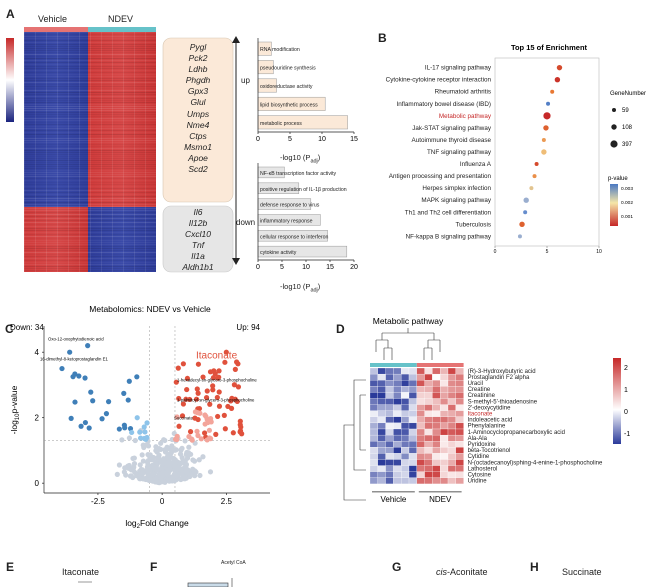  Describe the element at coordinates (233, 563) in the screenshot. I see `acetyl-coa-label: Acetyl CoA` at that location.